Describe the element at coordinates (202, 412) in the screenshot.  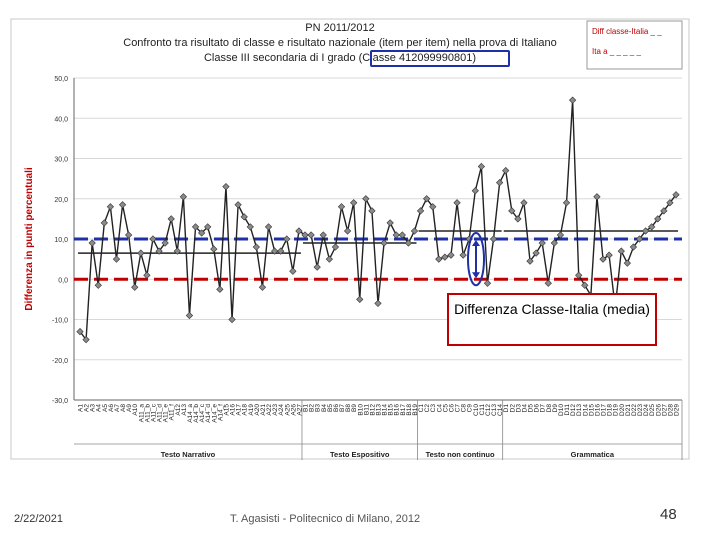
I see `x-tick-label: A14_c` at that location.